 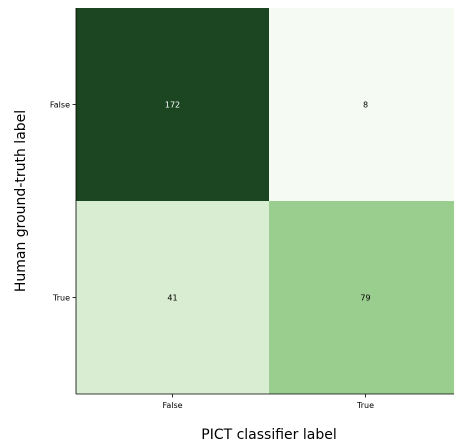 I want to click on x-tick-label: True, so click(x=365, y=405).